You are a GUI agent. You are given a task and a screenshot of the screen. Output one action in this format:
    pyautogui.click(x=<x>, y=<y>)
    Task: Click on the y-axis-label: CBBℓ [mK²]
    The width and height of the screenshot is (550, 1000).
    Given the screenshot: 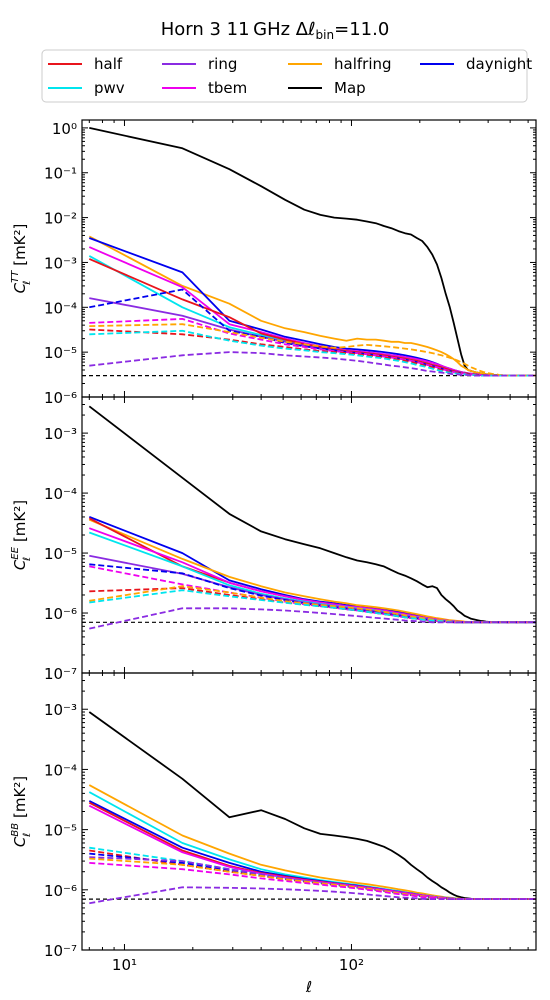 What is the action you would take?
    pyautogui.click(x=21, y=811)
    